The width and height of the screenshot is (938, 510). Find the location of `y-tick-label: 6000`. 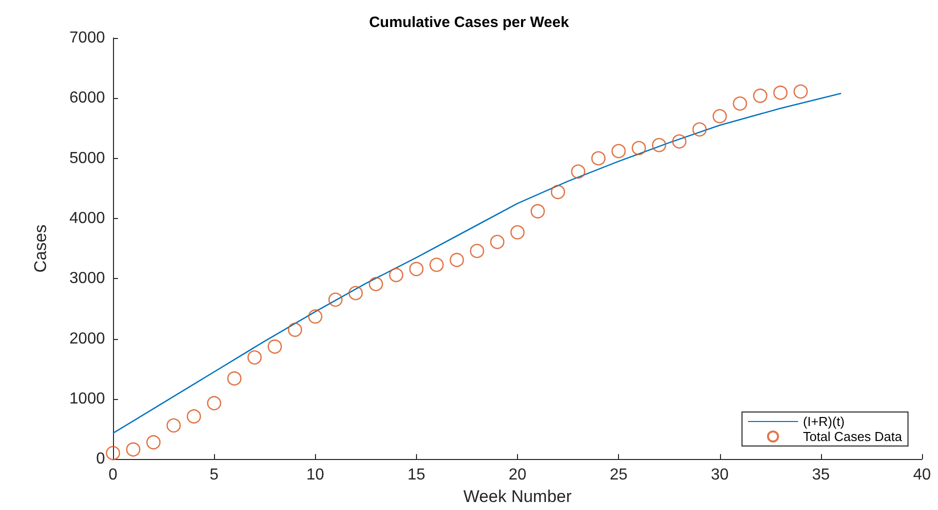

y-tick-label: 6000 is located at coordinates (87, 98).